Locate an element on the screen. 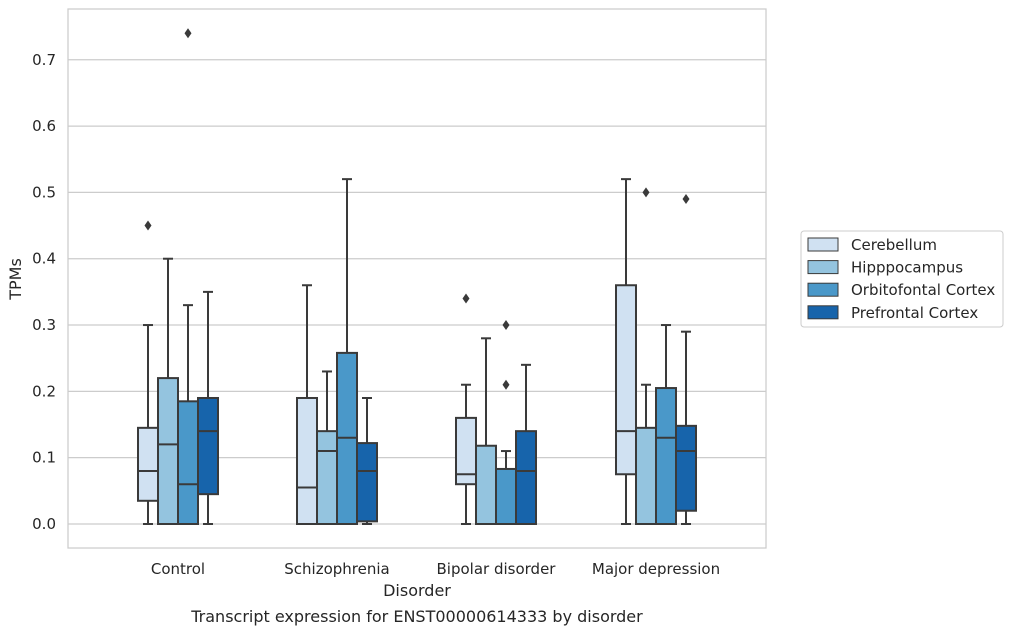 This screenshot has width=1014, height=634. y-tick-label: 0.0 is located at coordinates (44, 524).